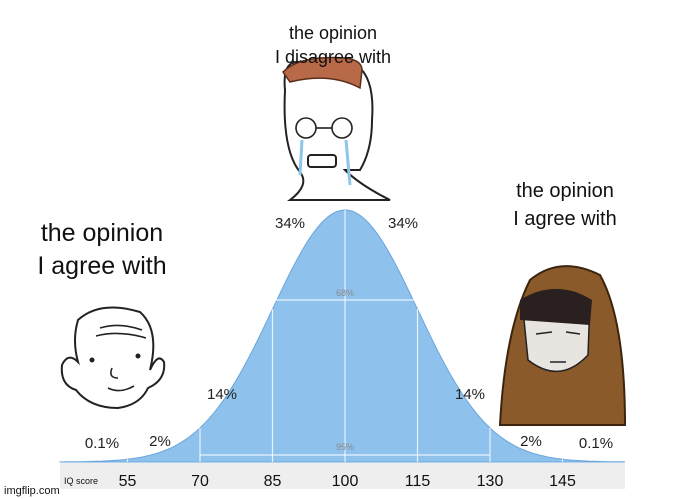 The width and height of the screenshot is (675, 499). What do you see at coordinates (81, 481) in the screenshot?
I see `axis-title: IQ score` at bounding box center [81, 481].